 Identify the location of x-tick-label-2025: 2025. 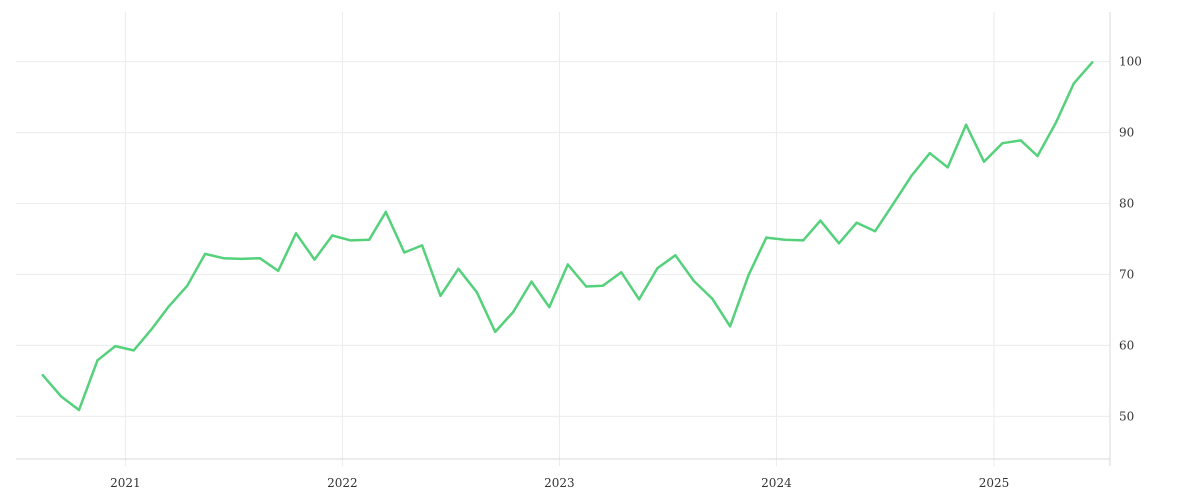
(994, 483).